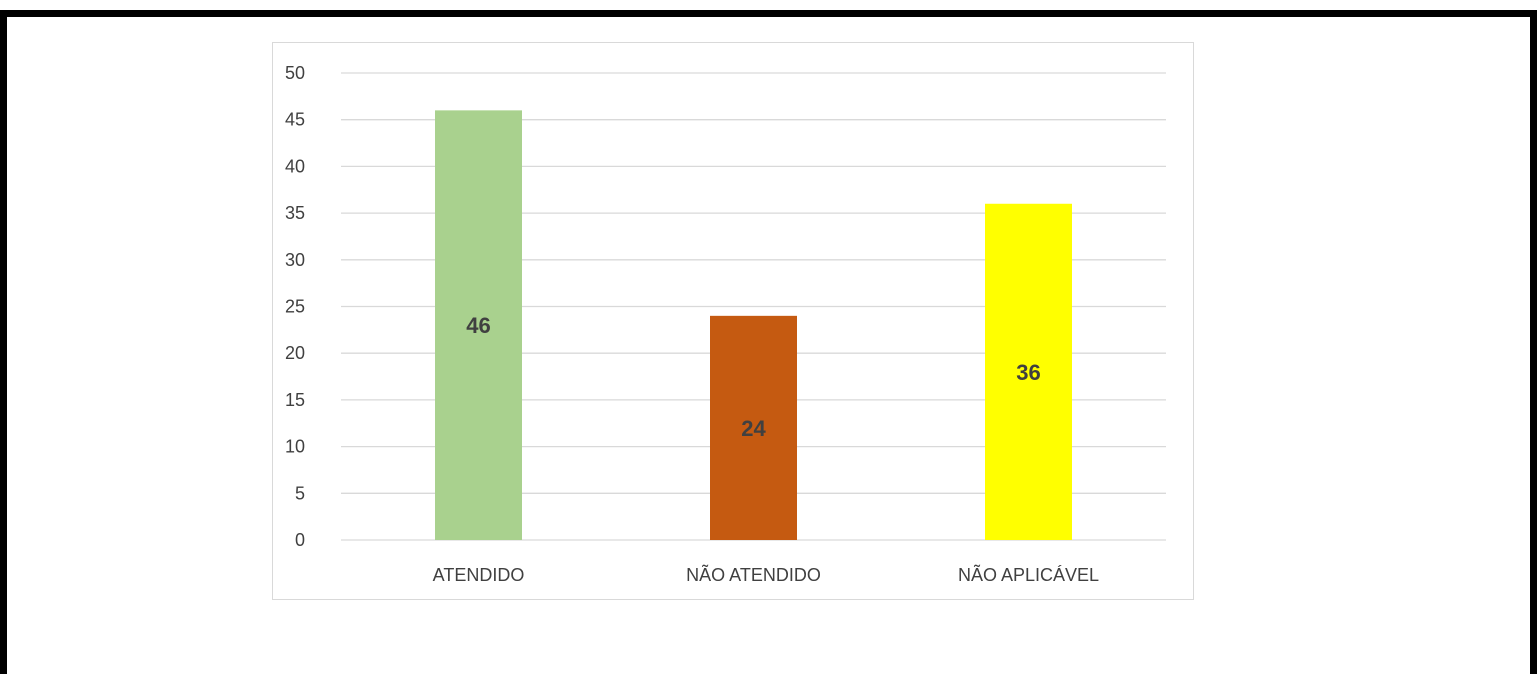 This screenshot has width=1537, height=674. I want to click on x-category-label: NÃO APLICÁVEL, so click(1028, 574).